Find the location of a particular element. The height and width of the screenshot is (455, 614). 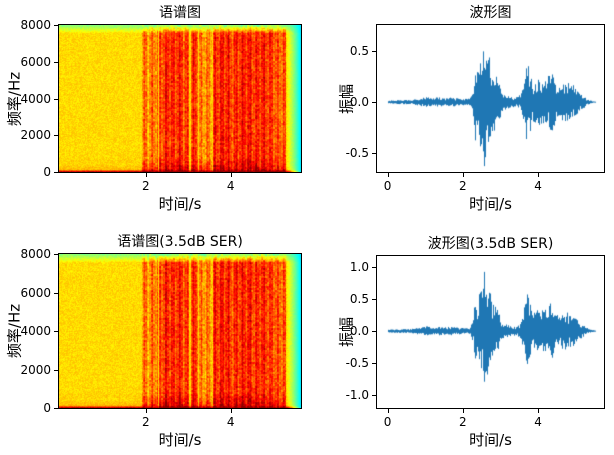

spectrogram-canvas-clean is located at coordinates (180, 98).